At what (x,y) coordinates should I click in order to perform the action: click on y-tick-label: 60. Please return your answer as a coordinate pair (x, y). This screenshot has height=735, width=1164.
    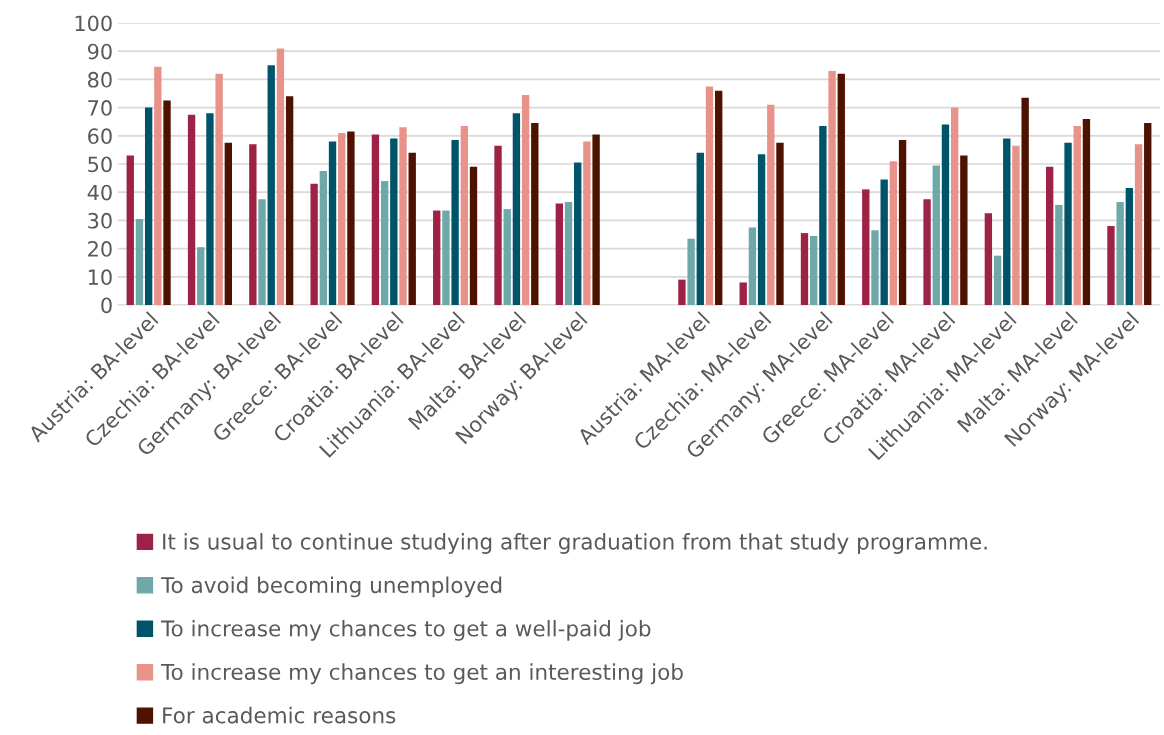
    Looking at the image, I should click on (100, 136).